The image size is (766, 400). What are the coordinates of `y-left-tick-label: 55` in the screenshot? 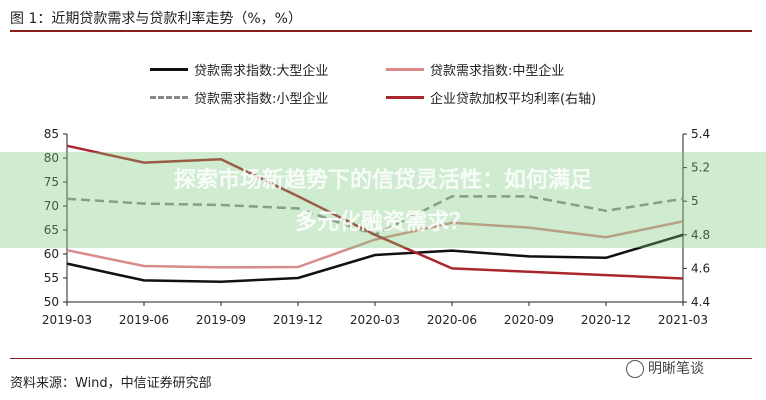 It's located at (51, 278).